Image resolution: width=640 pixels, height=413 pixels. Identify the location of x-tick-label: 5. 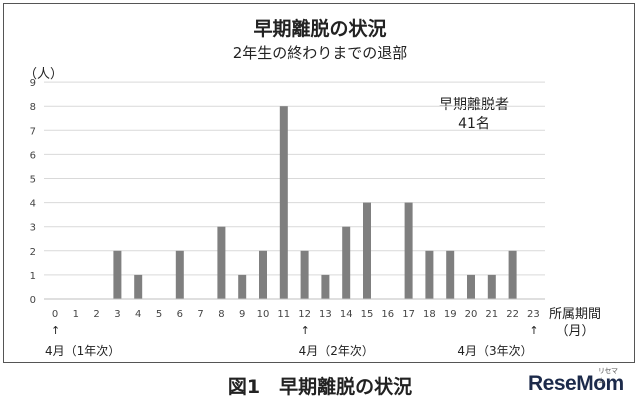
(159, 314).